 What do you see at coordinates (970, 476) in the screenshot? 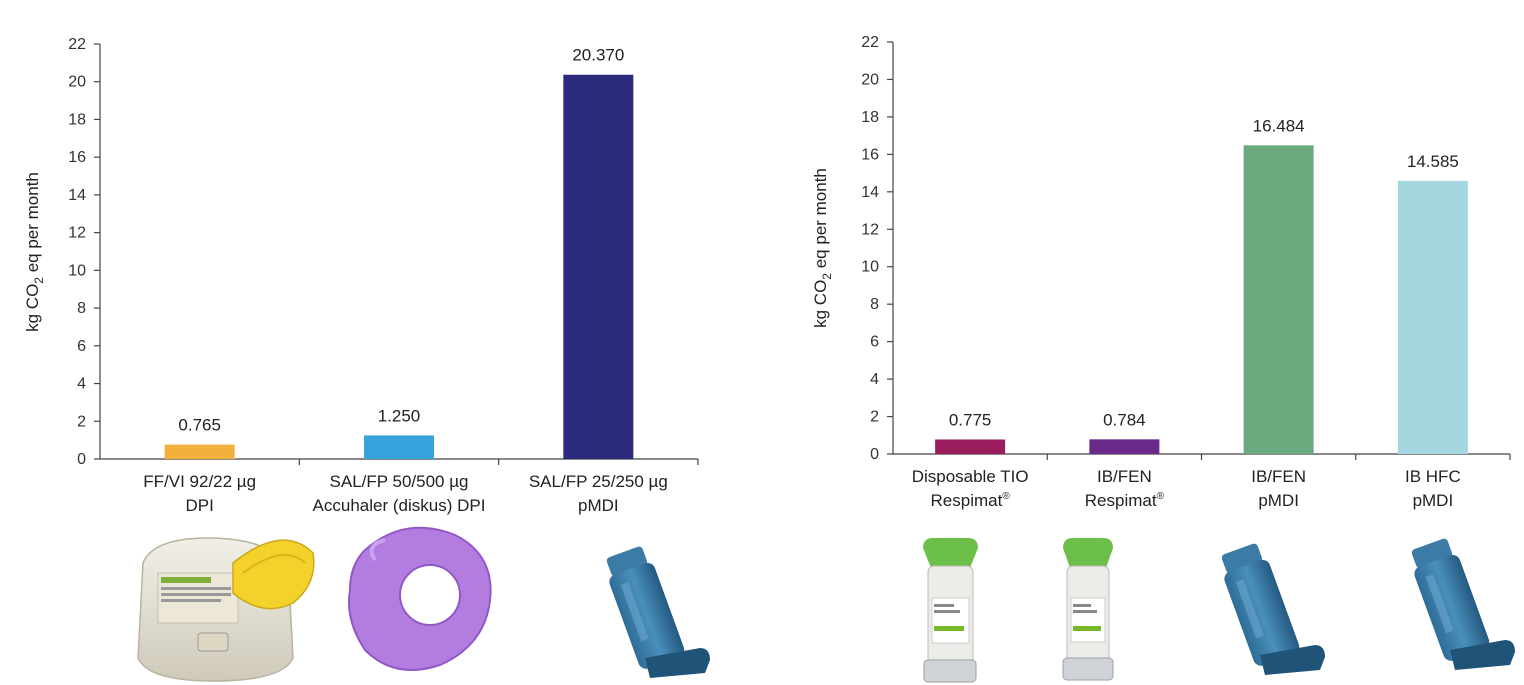
I see `x-tick-label: Disposable TIO` at bounding box center [970, 476].